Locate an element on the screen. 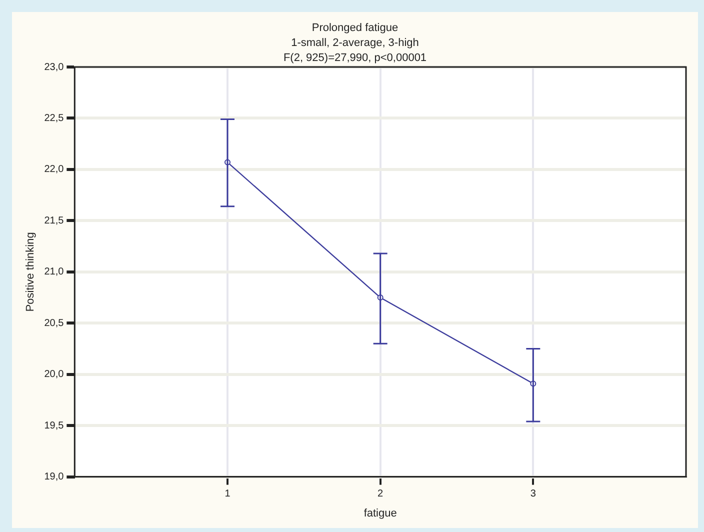  y-tick-label: 19,0 is located at coordinates (54, 477).